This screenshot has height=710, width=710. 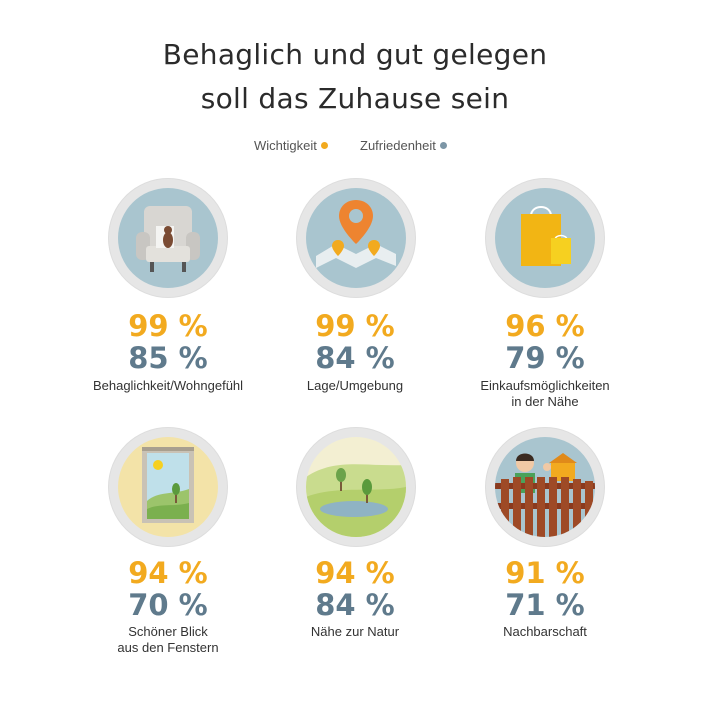 I want to click on category-label-3: Einkaufsmöglichkeiten in der Nähe, so click(x=545, y=394).